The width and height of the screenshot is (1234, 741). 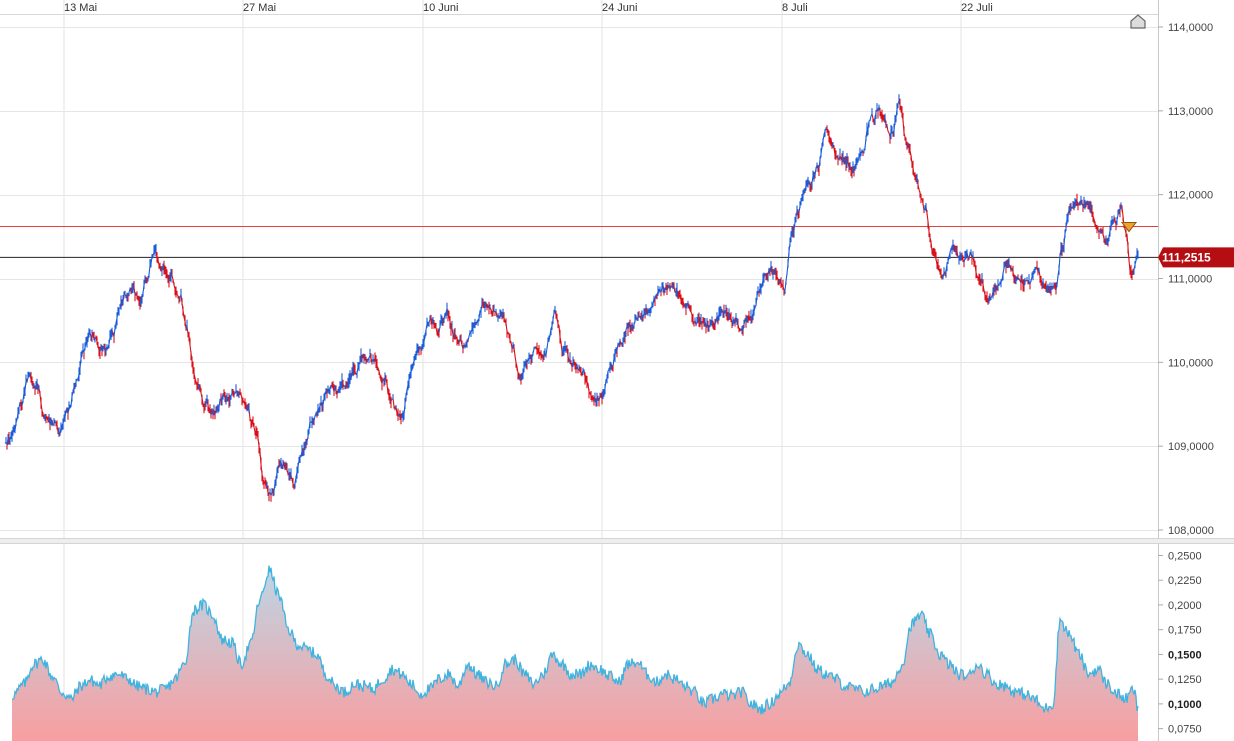 I want to click on price-tick-label: 114,0000, so click(x=1190, y=28).